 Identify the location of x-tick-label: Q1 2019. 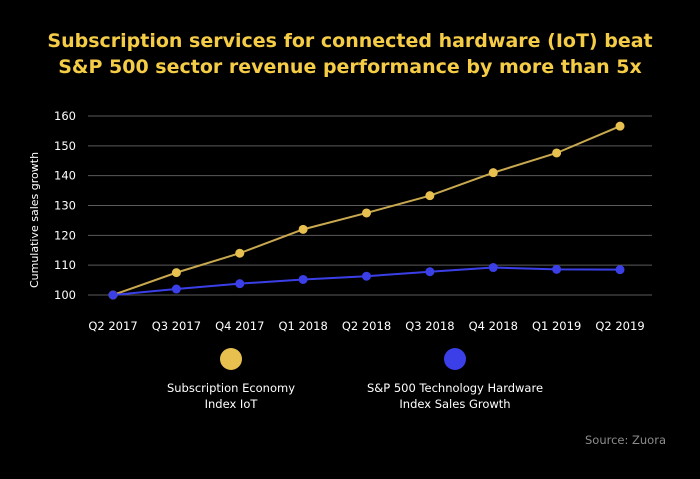
(556, 326).